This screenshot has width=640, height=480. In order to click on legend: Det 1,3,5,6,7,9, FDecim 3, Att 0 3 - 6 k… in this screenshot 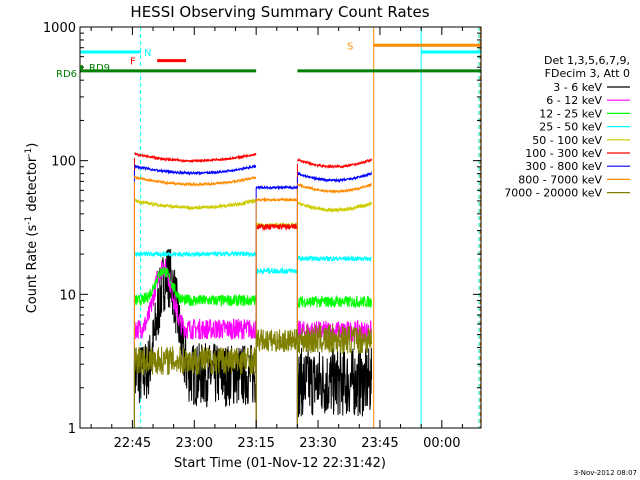, I will do `click(567, 127)`.